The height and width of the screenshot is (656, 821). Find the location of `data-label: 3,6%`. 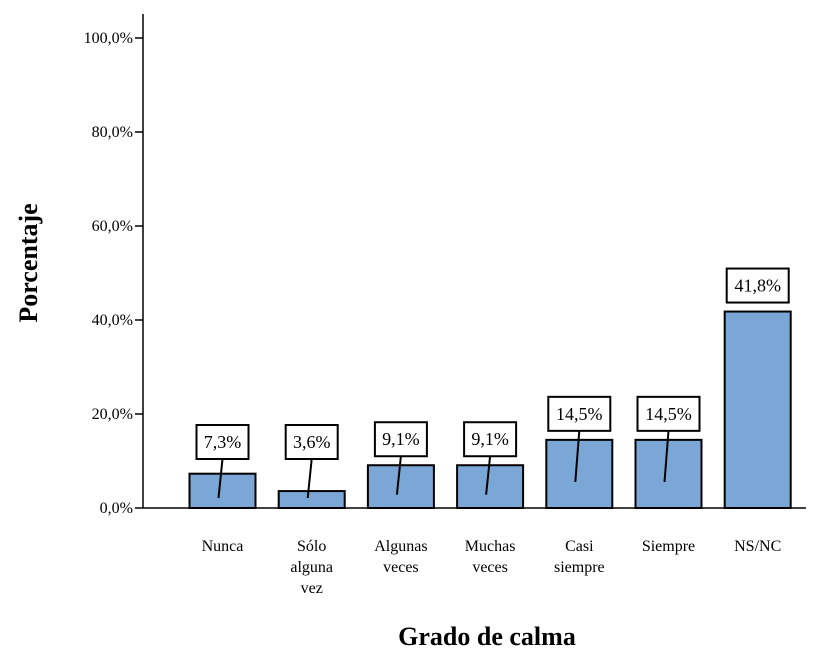

data-label: 3,6% is located at coordinates (312, 442).